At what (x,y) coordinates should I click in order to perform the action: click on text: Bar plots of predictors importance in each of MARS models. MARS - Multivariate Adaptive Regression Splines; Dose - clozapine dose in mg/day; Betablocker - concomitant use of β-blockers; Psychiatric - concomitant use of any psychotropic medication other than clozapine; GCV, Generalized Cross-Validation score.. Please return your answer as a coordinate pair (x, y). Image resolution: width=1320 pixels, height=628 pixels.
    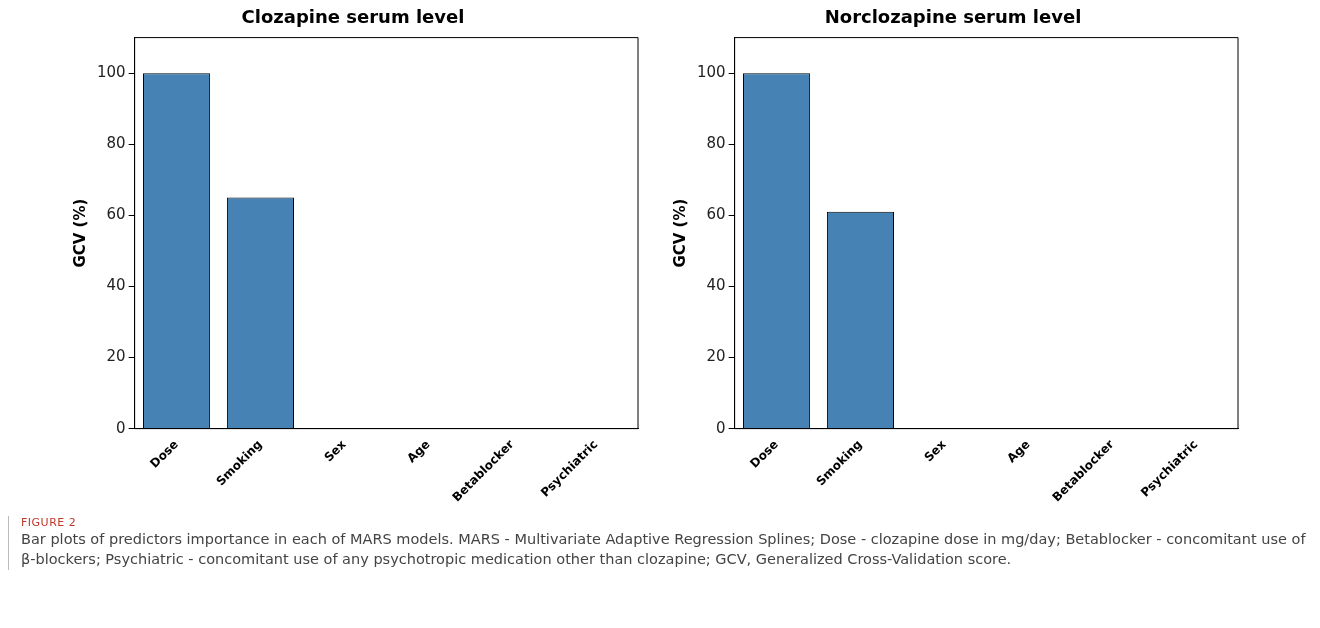
    Looking at the image, I should click on (664, 550).